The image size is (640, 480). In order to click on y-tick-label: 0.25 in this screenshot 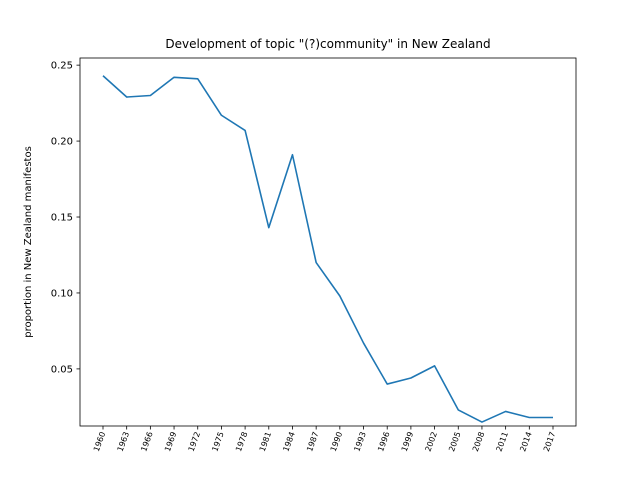, I will do `click(62, 66)`.